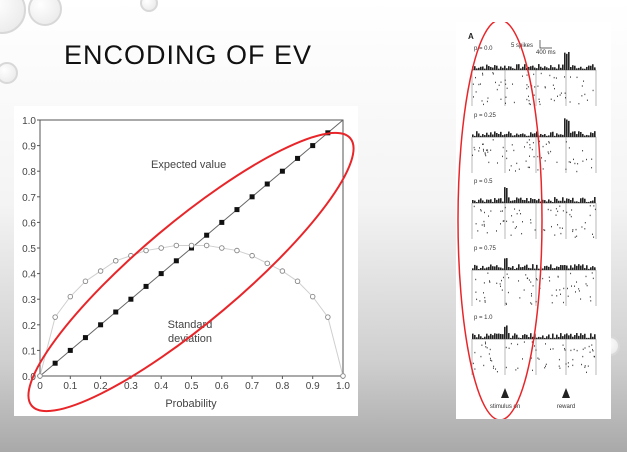 The width and height of the screenshot is (627, 452). Describe the element at coordinates (483, 182) in the screenshot. I see `condition-label: p = 0.5` at that location.